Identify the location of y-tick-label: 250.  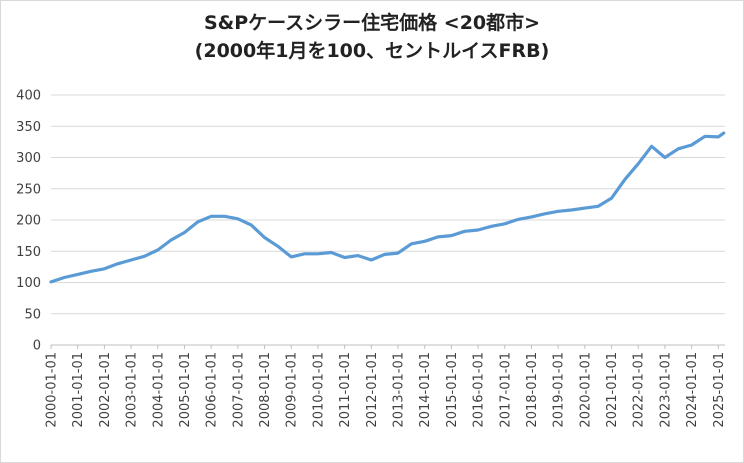
(28, 189).